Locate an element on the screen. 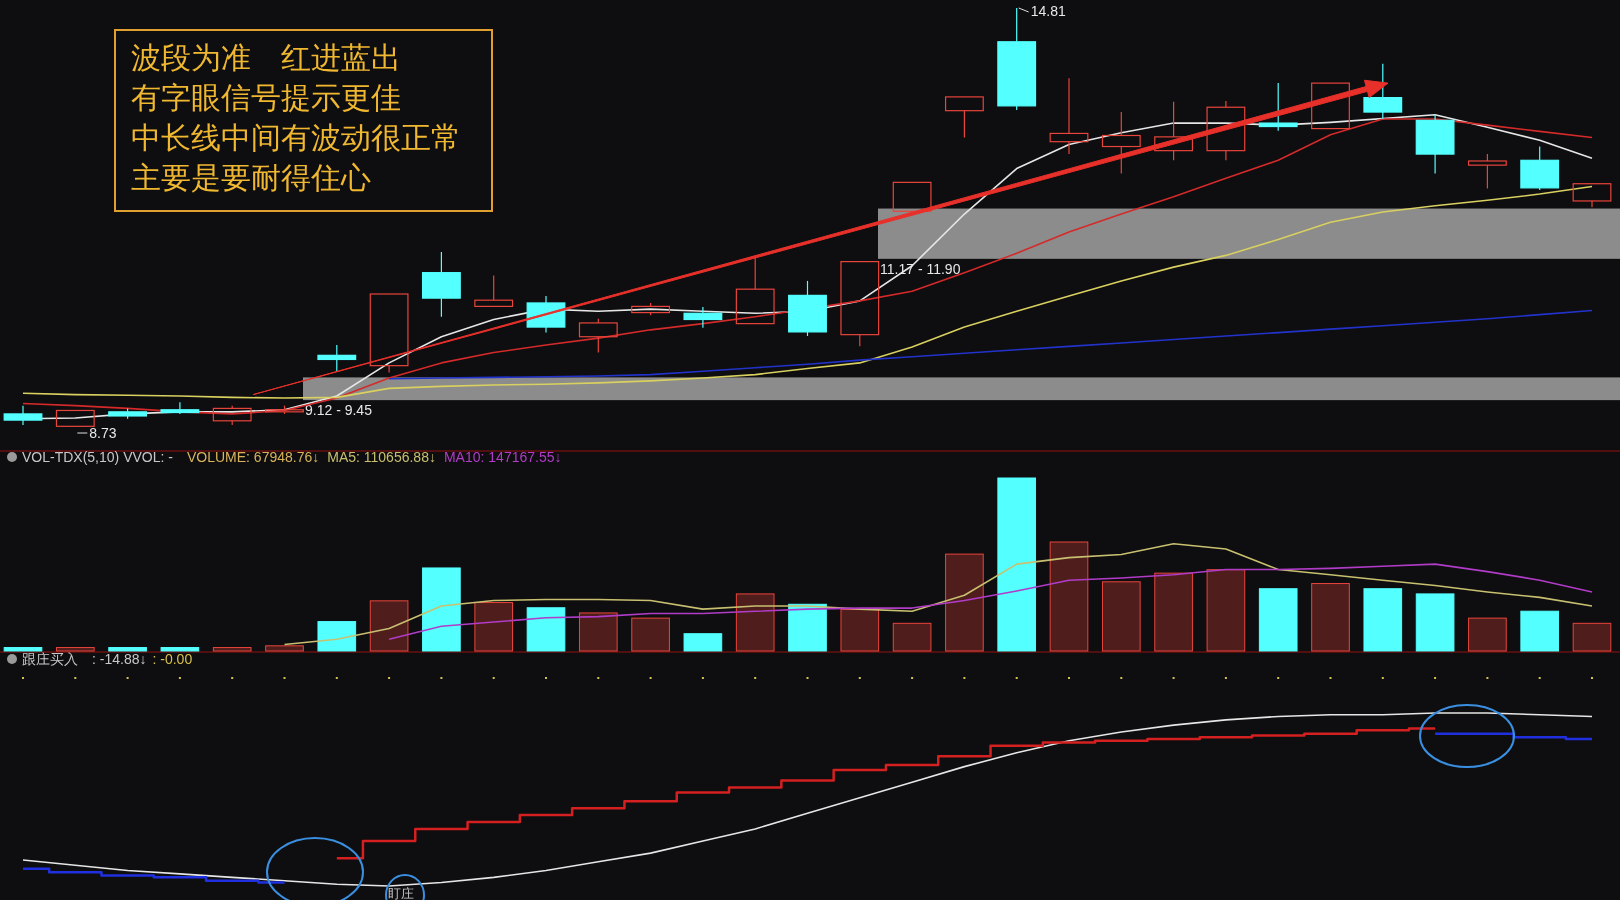  annotation: 有字眼信号提示更佳 is located at coordinates (266, 97).